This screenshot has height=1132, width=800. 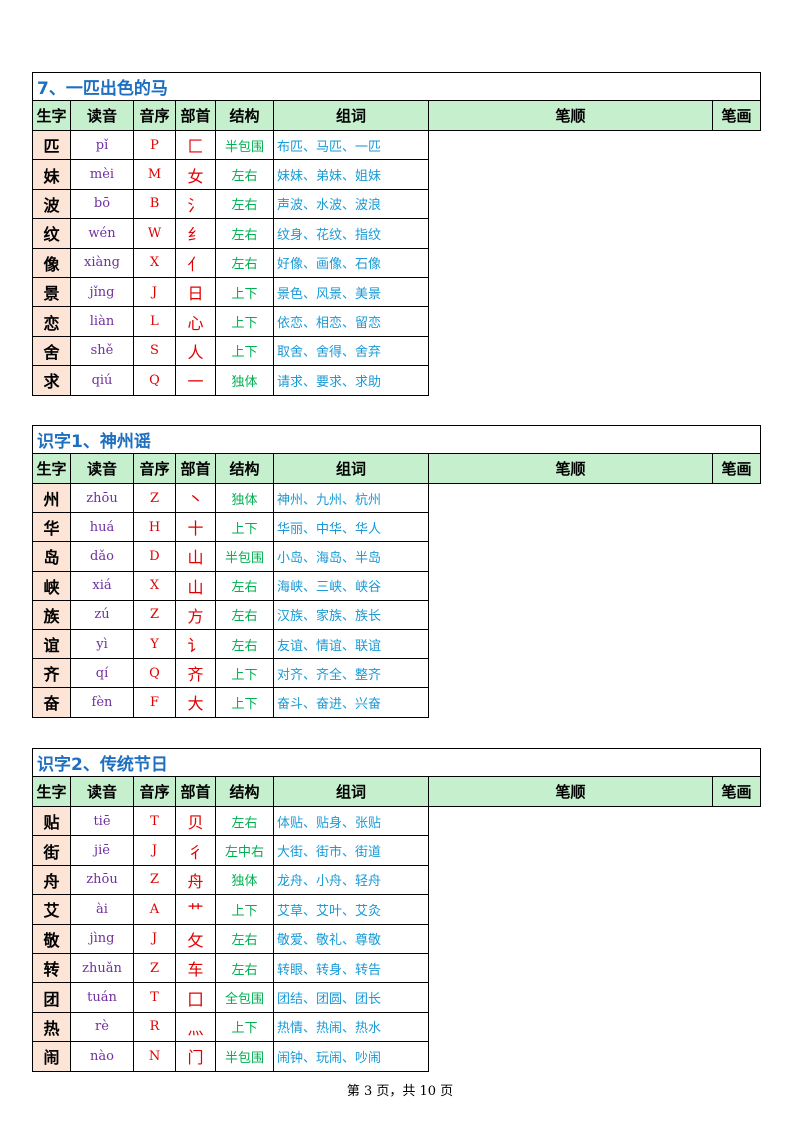 I want to click on words: 纹身、花纹、指纹, so click(x=351, y=233).